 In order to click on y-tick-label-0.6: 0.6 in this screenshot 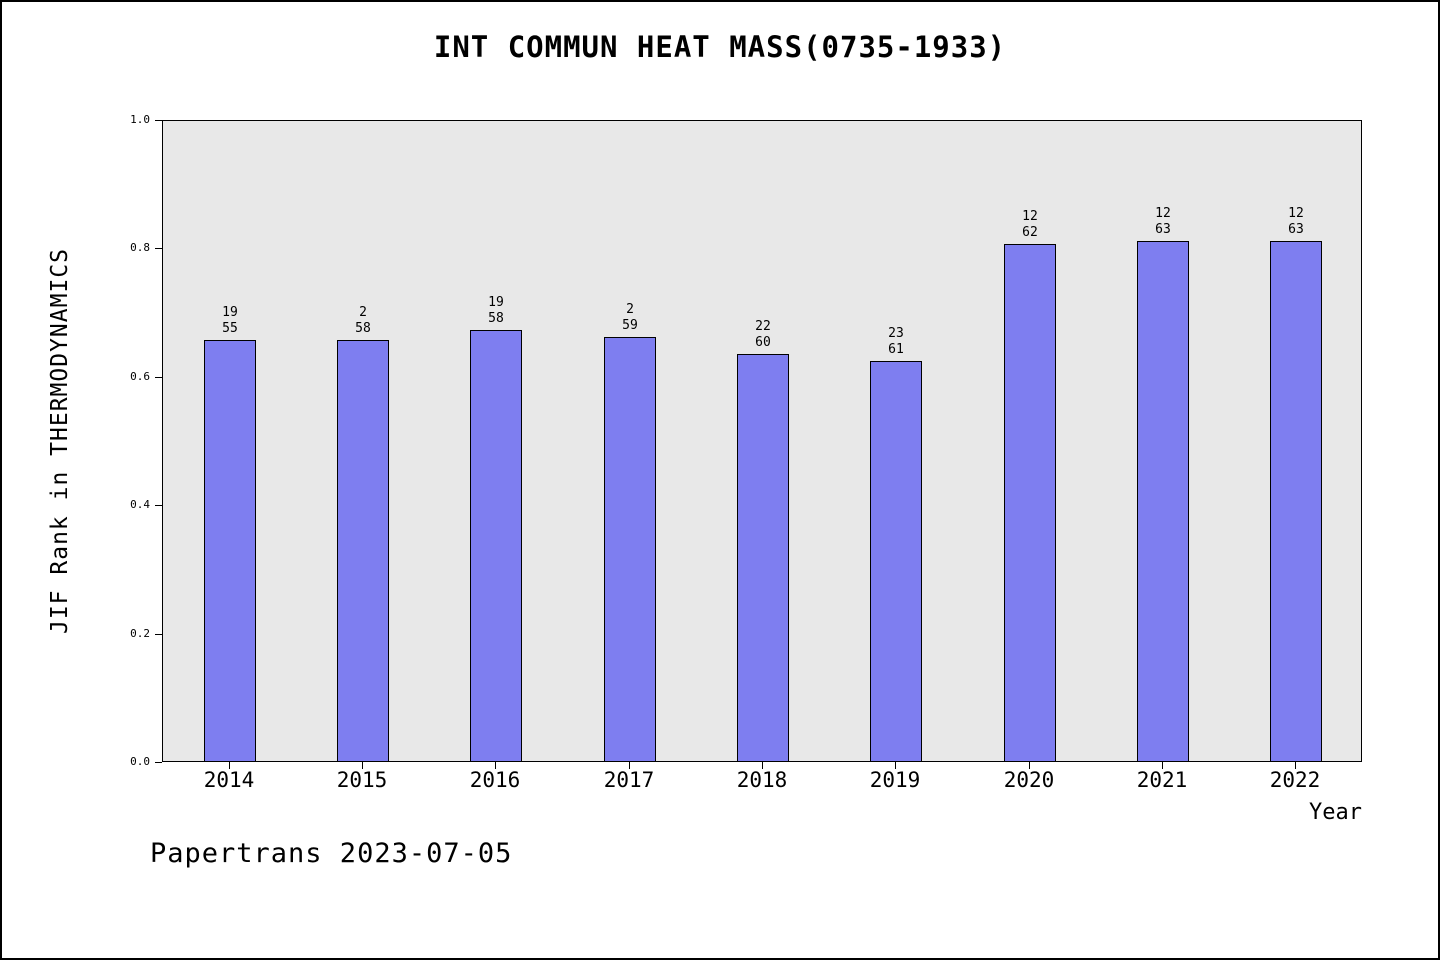, I will do `click(140, 376)`.